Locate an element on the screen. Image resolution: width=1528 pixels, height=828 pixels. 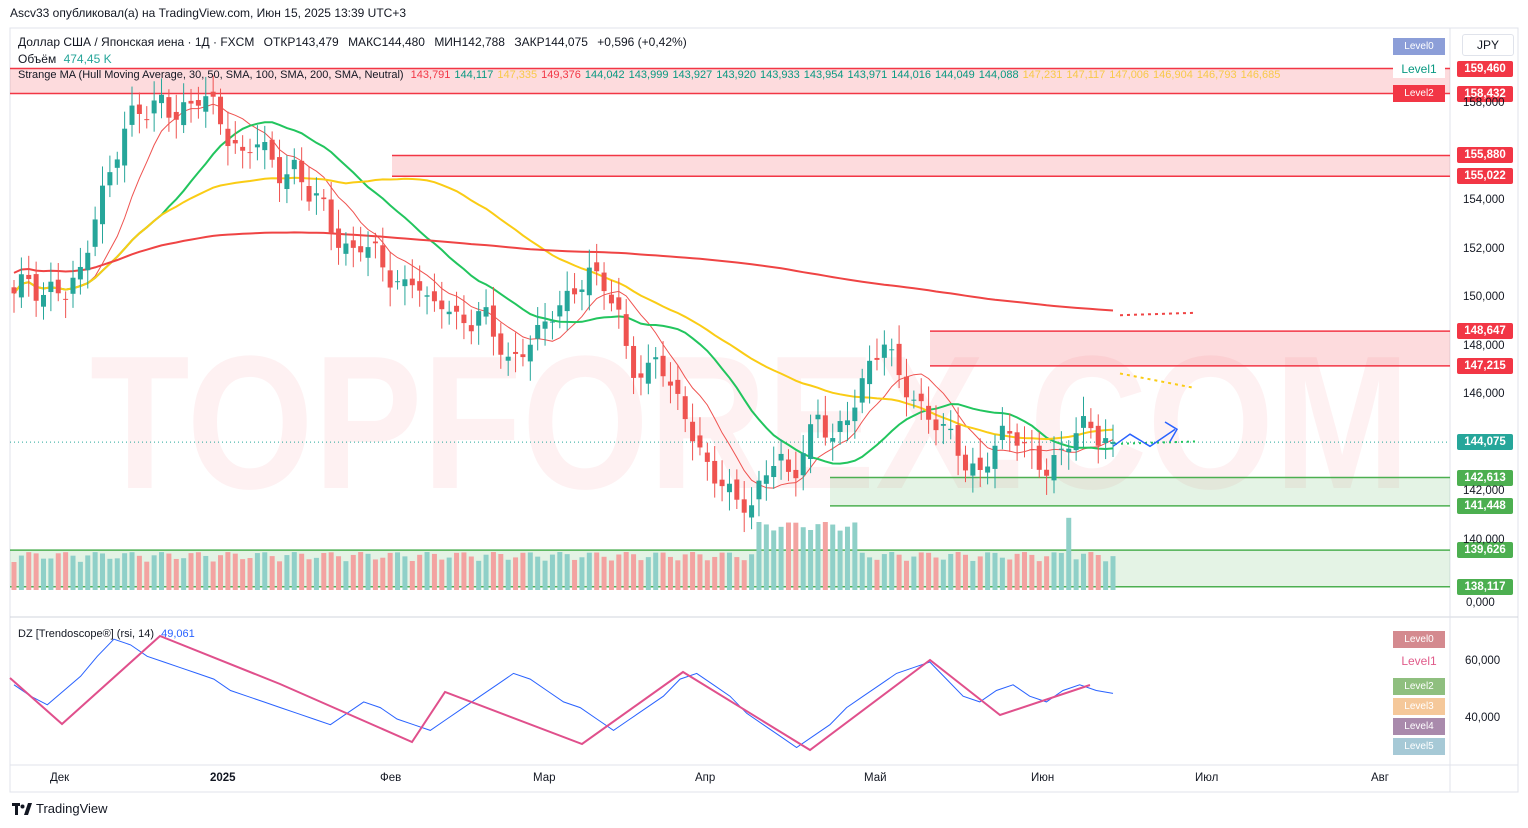
indicator-value: 147,117 is located at coordinates (1086, 75).